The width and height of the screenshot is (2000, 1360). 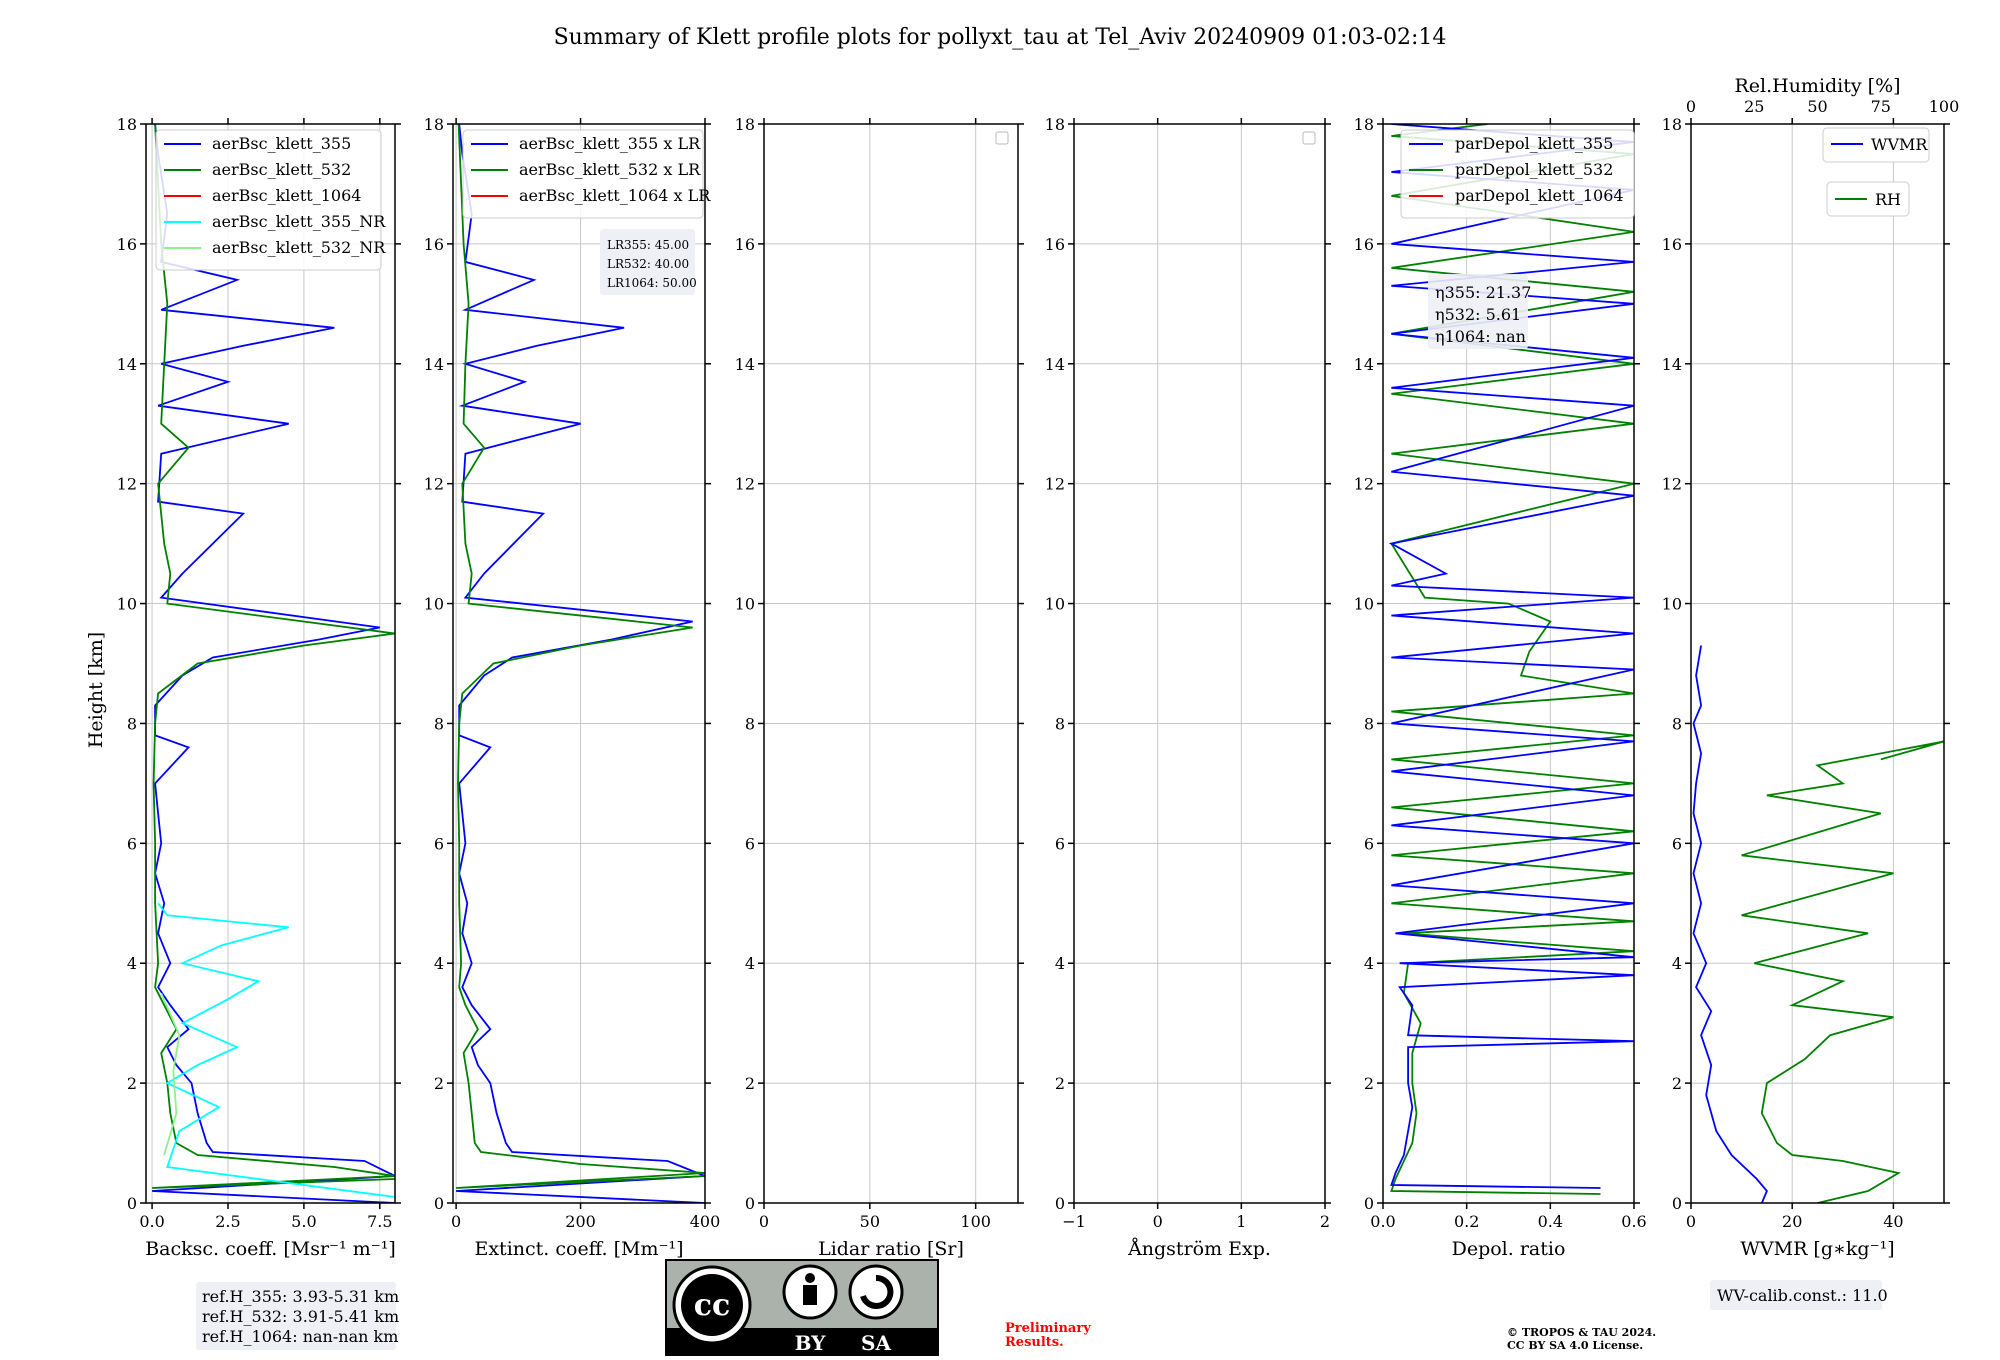 I want to click on legend-box-wvmr, so click(x=1876, y=145).